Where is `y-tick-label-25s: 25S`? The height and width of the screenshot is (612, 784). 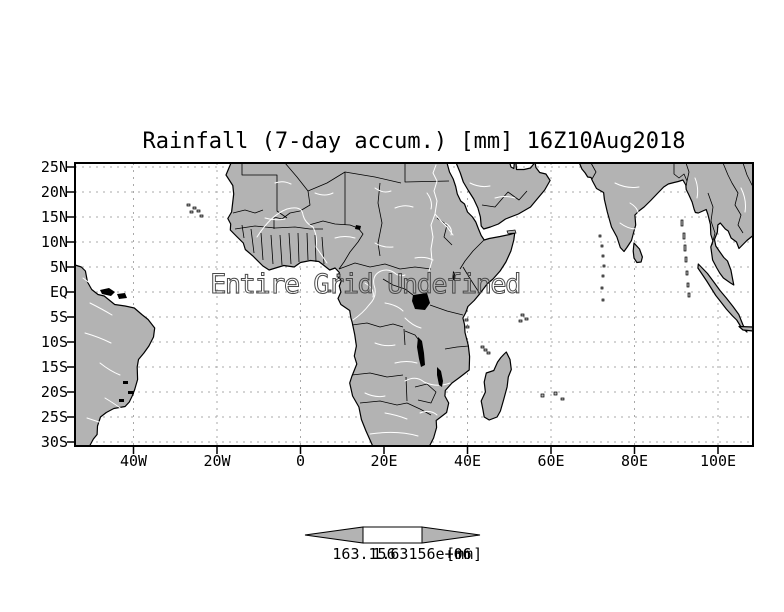
y-tick-label-25s: 25S is located at coordinates (54, 417).